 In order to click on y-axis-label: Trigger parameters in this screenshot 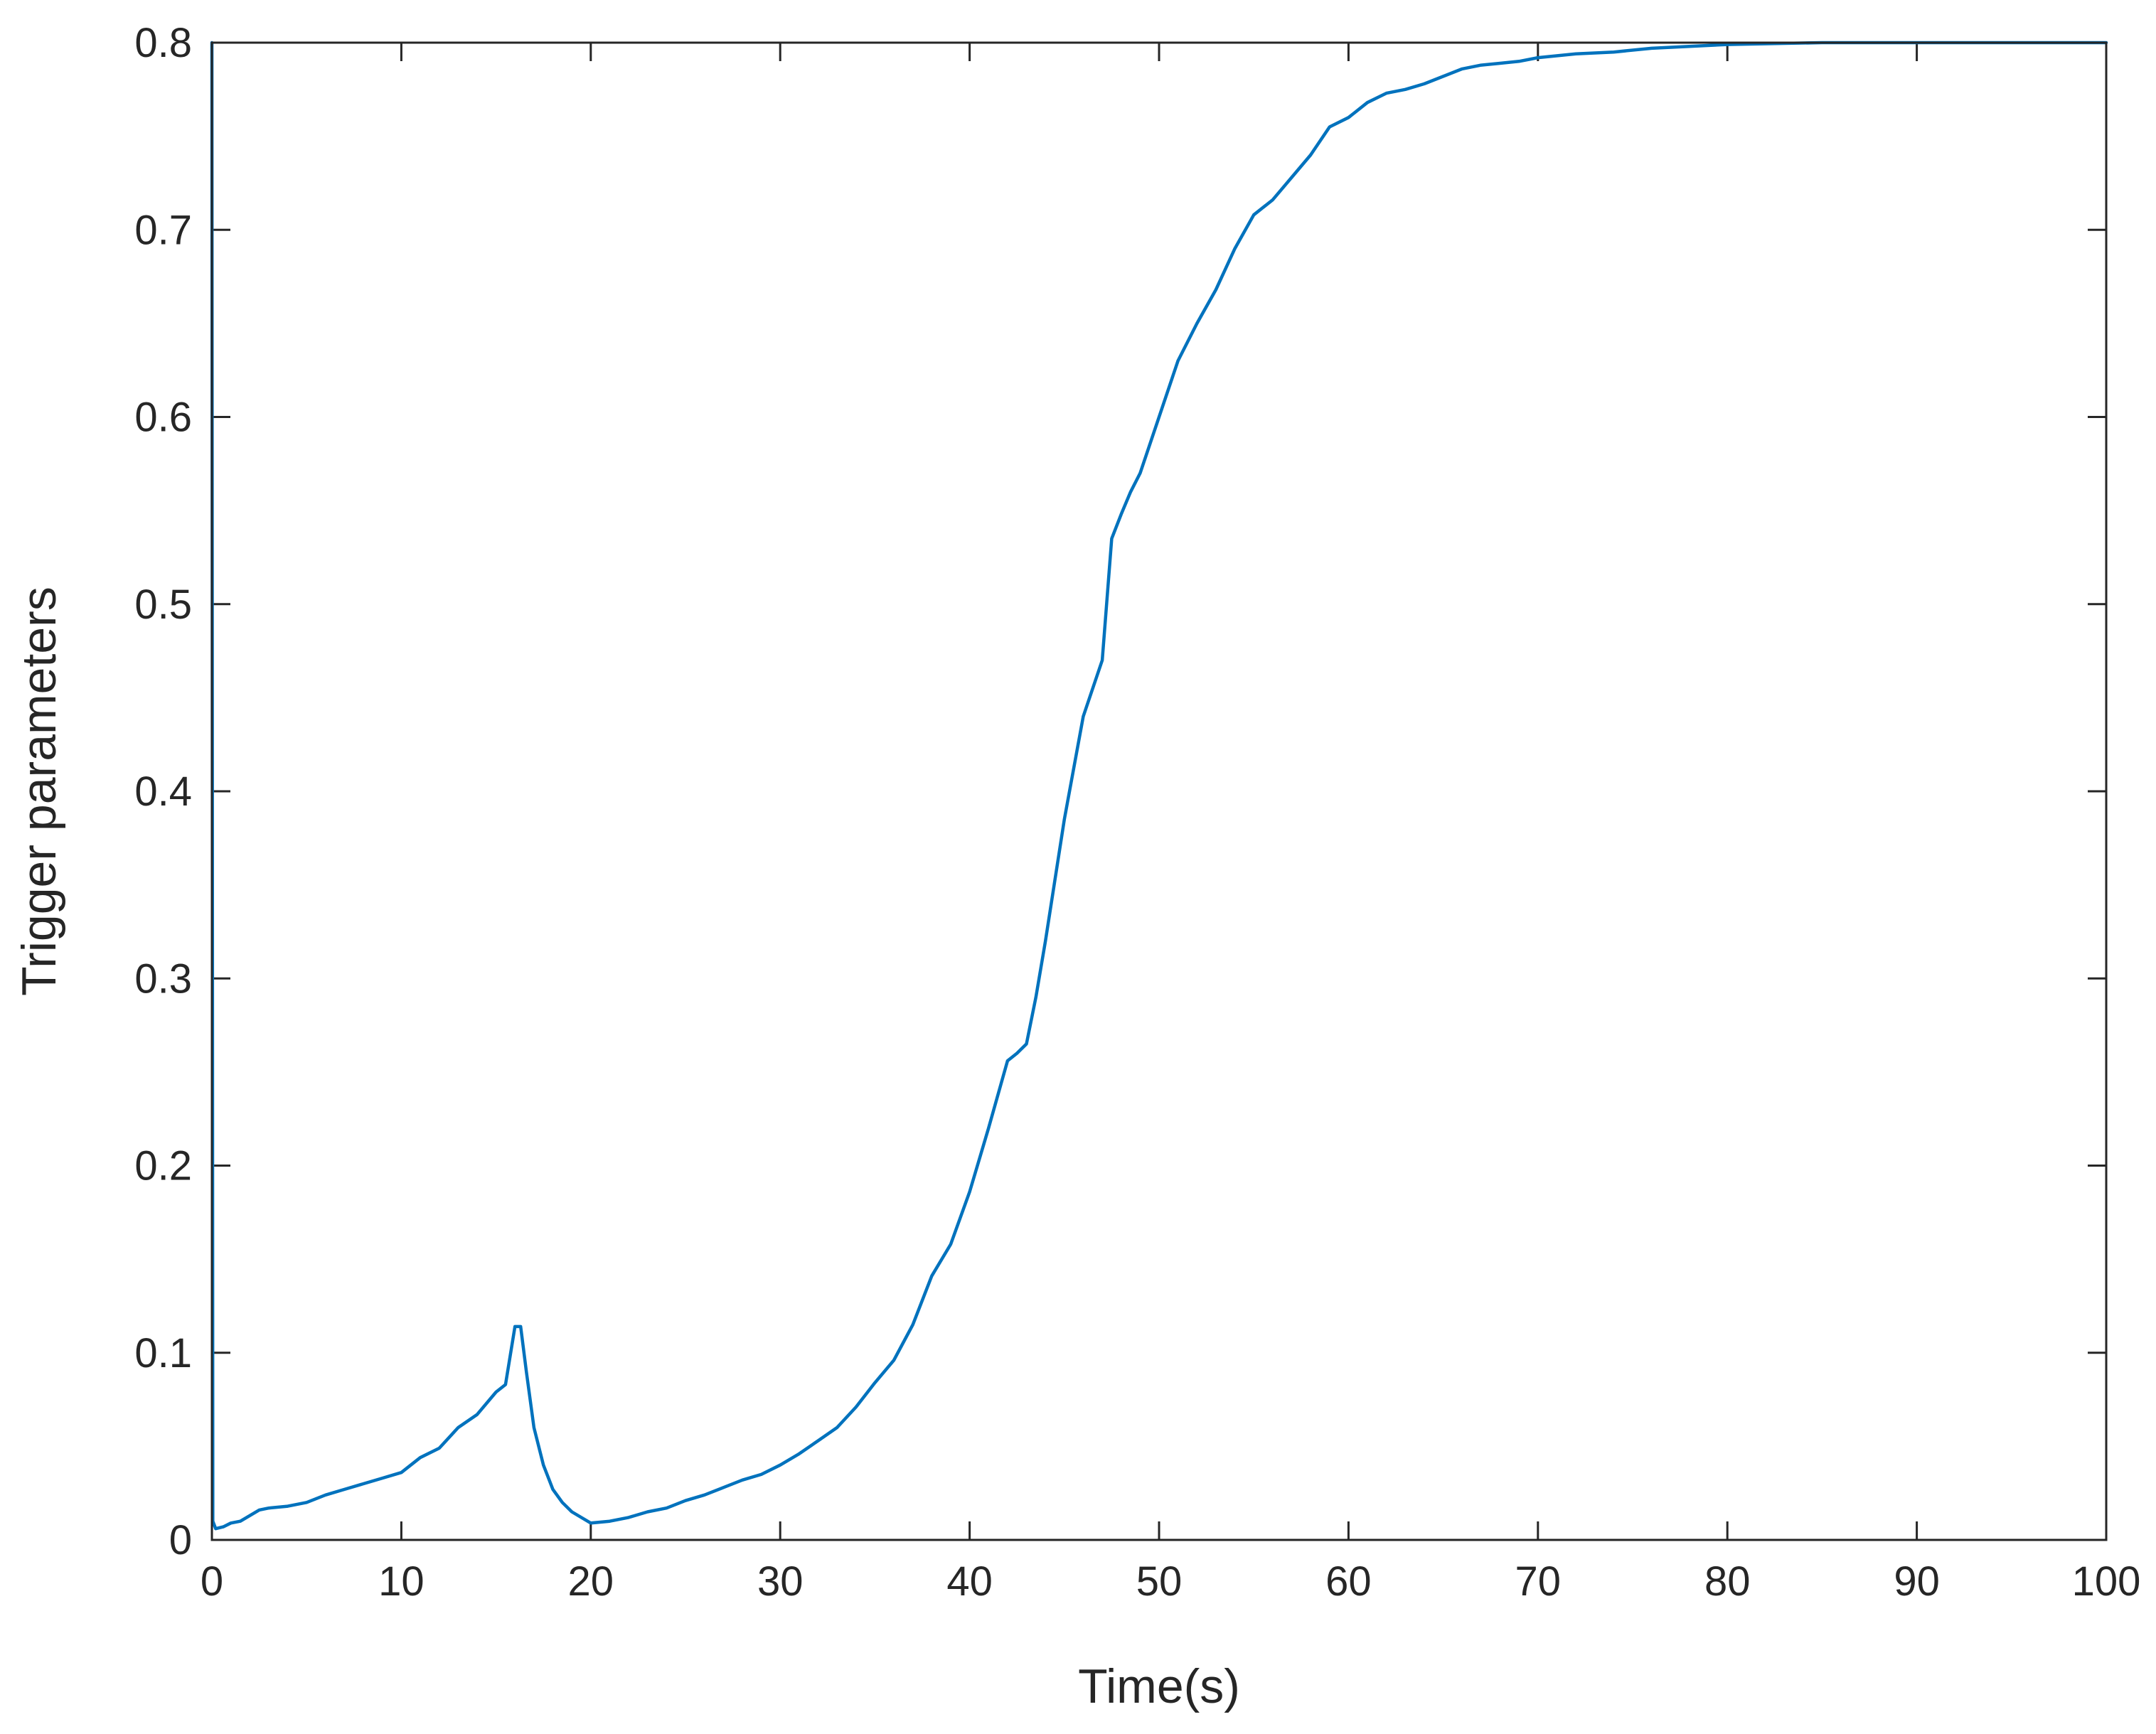, I will do `click(39, 791)`.